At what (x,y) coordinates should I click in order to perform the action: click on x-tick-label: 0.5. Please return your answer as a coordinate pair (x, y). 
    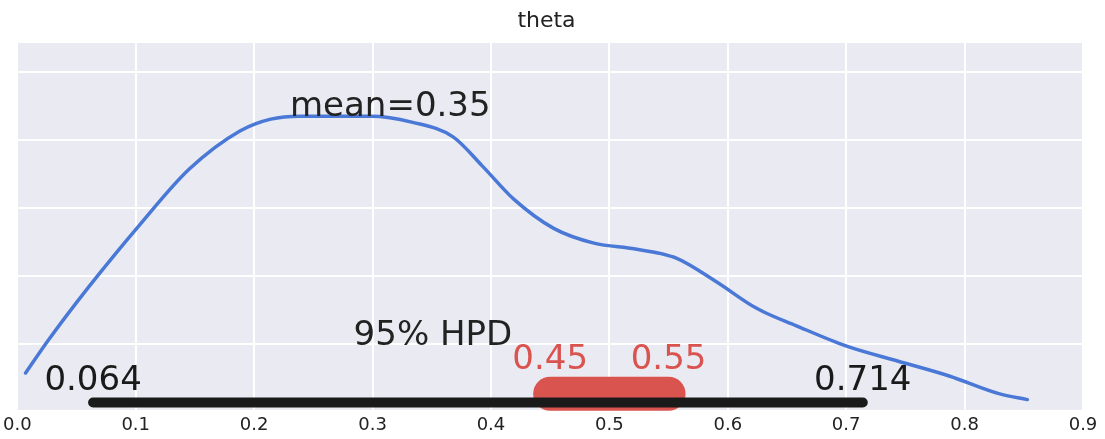
    Looking at the image, I should click on (609, 423).